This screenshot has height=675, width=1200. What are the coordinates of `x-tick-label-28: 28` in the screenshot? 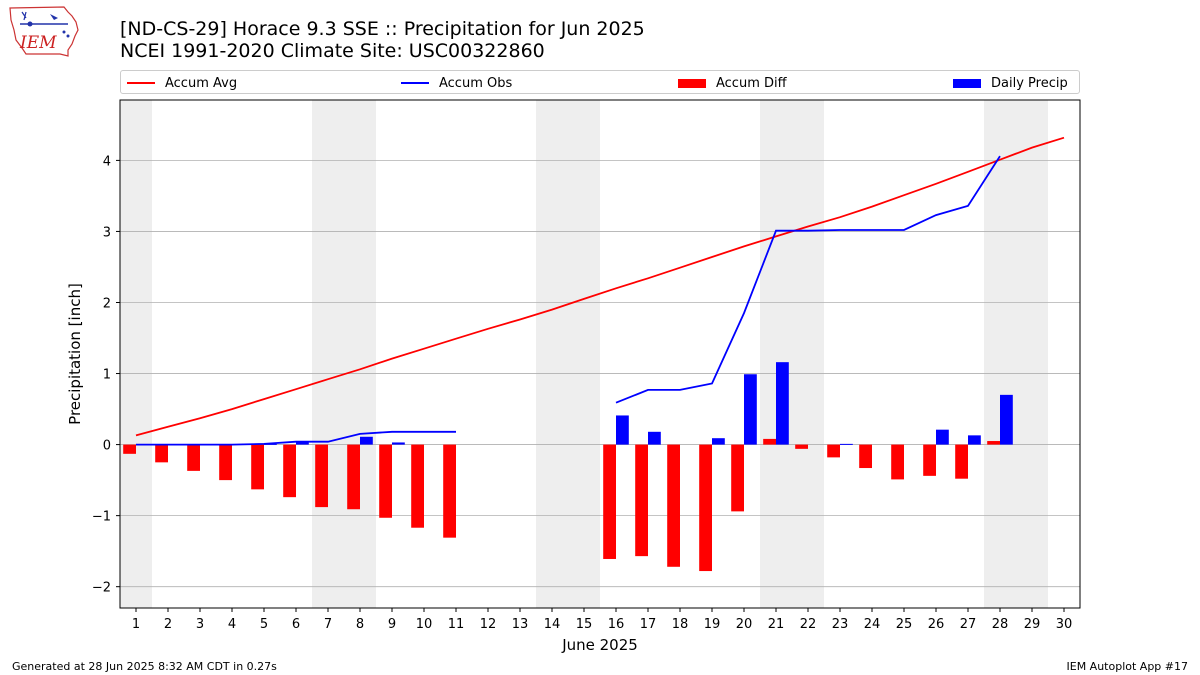 It's located at (1000, 624).